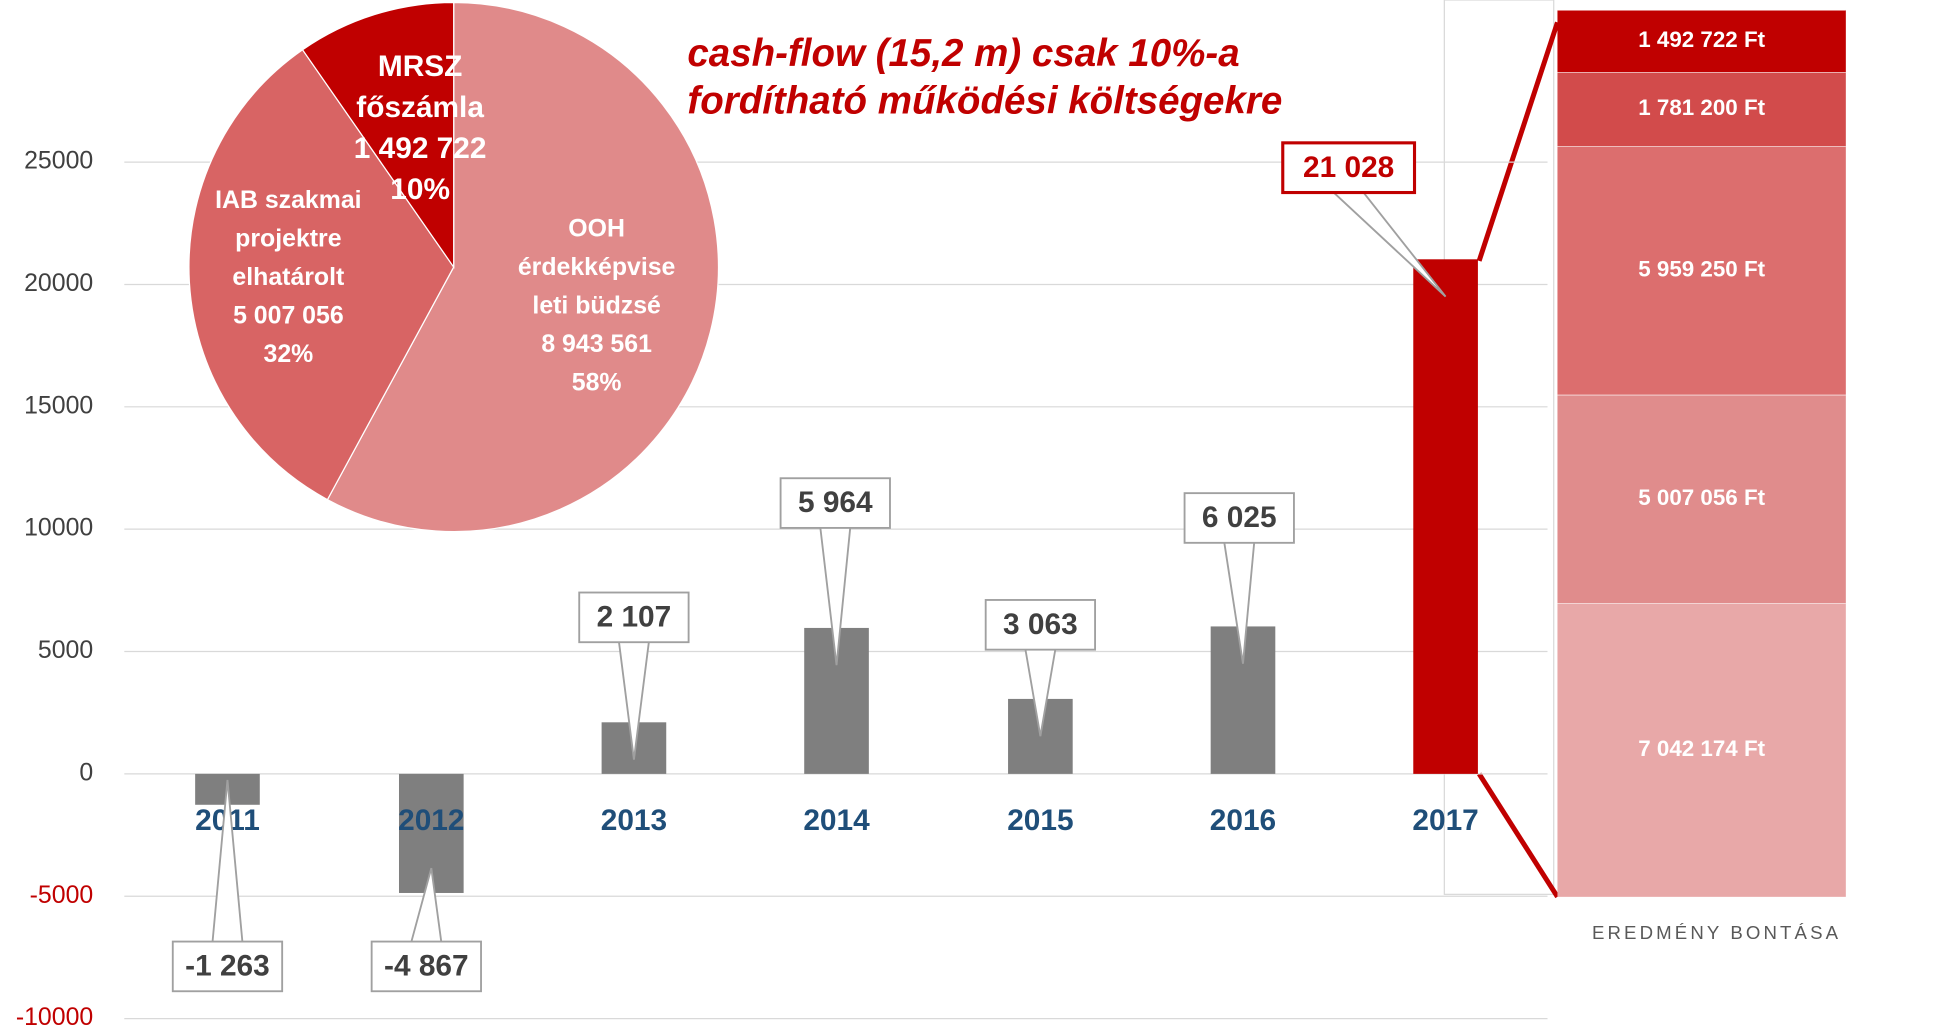 The width and height of the screenshot is (1949, 1031). I want to click on data-label: -1 263, so click(227, 966).